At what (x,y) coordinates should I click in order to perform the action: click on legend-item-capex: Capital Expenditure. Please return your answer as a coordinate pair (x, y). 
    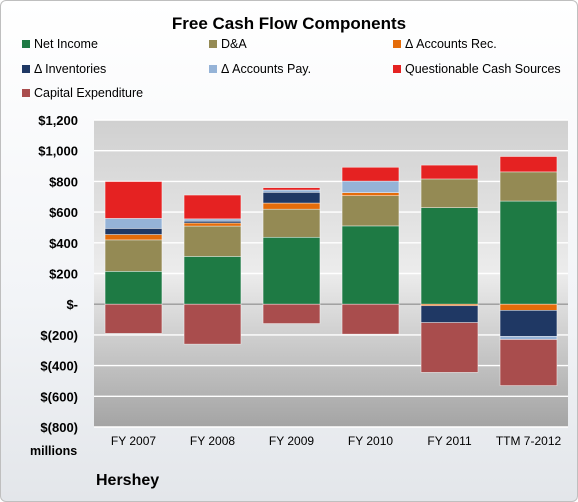
    Looking at the image, I should click on (82, 93).